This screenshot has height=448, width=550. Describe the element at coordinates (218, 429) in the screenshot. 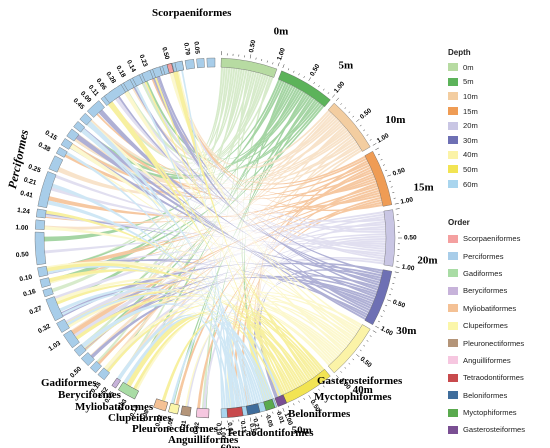

I see `order-tick-label: 0.19` at that location.